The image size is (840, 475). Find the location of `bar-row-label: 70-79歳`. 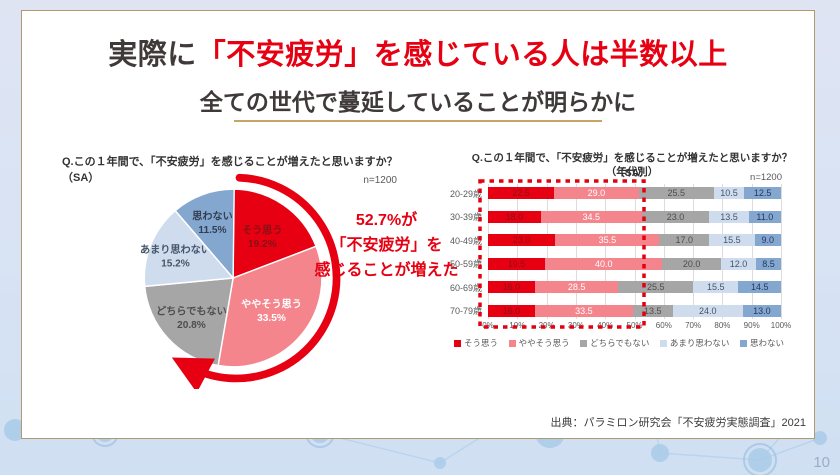

bar-row-label: 70-79歳 is located at coordinates (465, 311).